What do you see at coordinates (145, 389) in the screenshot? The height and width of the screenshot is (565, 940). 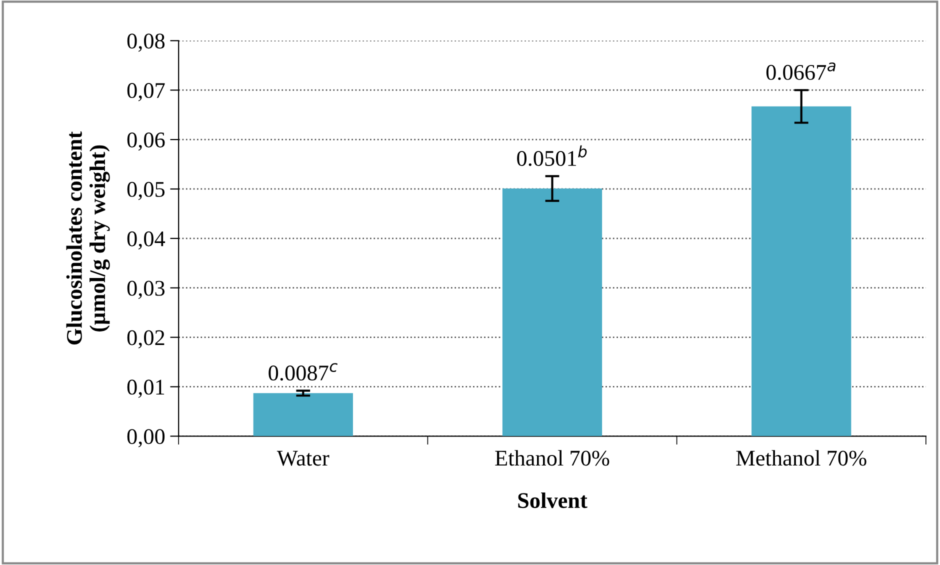 I see `y-tick-label: 0,01` at bounding box center [145, 389].